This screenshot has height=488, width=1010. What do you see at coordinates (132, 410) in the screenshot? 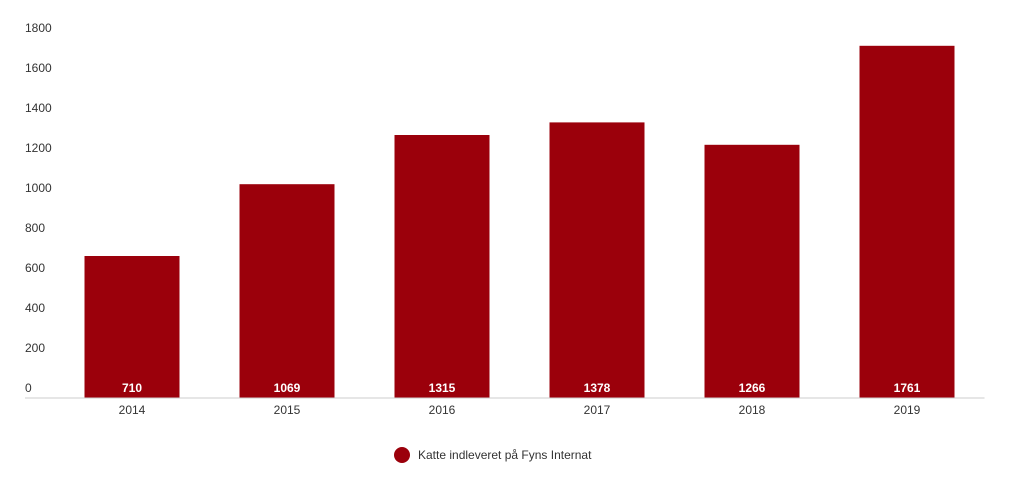
I see `x-tick-label: 2014` at bounding box center [132, 410].